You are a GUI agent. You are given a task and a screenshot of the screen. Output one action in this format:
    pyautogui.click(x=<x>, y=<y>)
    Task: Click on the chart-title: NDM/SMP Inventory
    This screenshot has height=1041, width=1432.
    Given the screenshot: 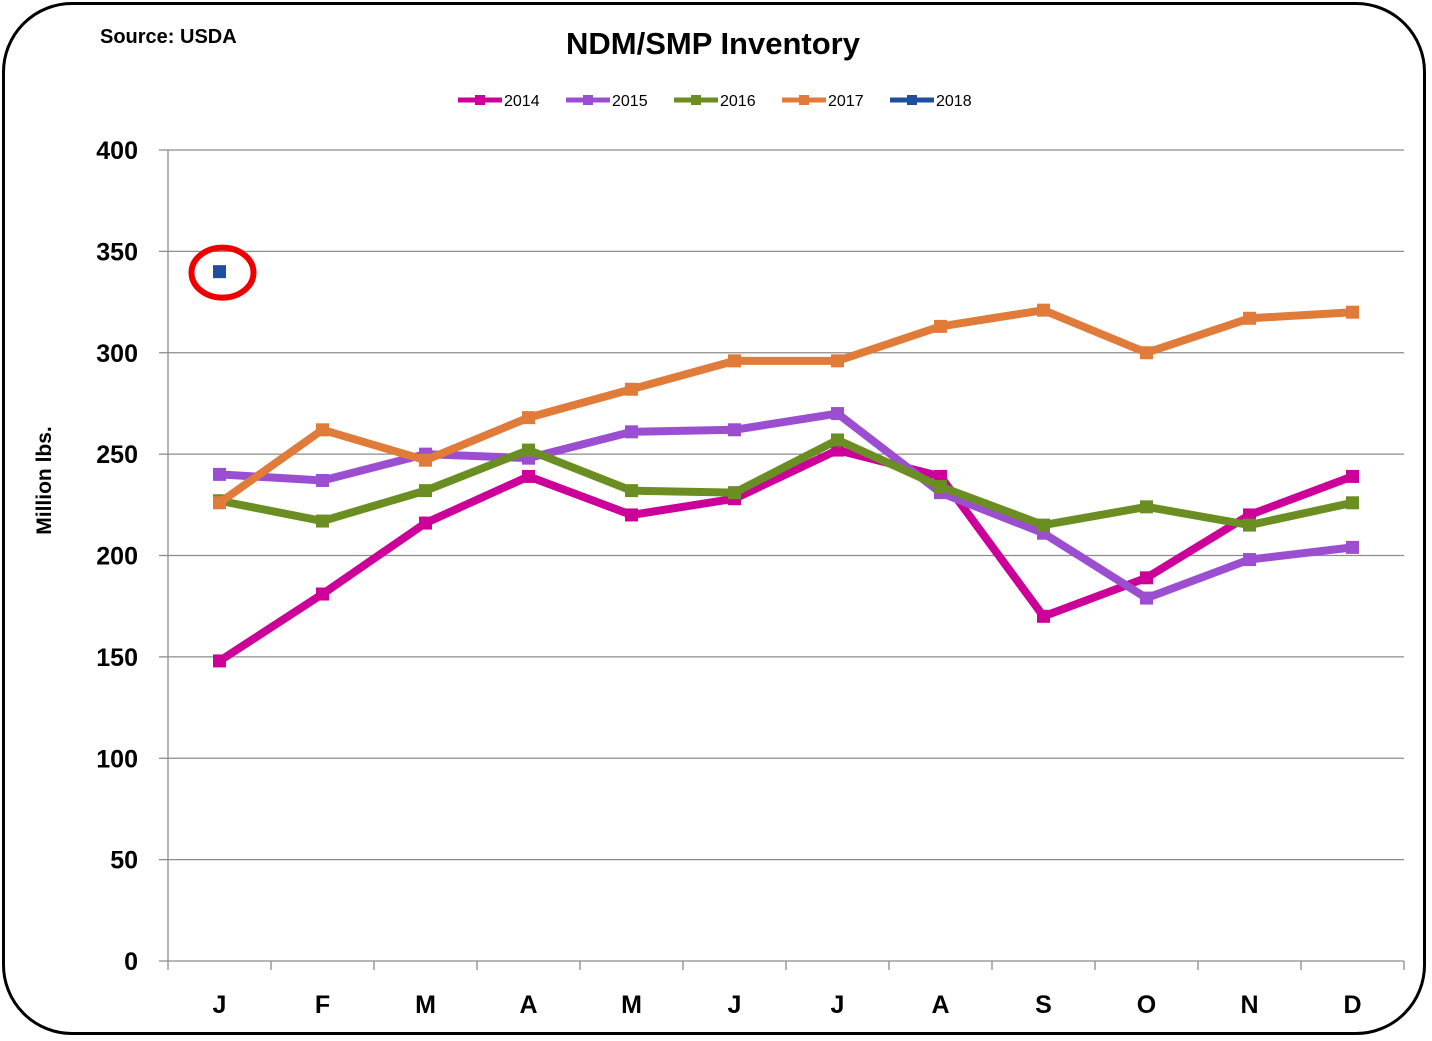 What is the action you would take?
    pyautogui.click(x=716, y=44)
    